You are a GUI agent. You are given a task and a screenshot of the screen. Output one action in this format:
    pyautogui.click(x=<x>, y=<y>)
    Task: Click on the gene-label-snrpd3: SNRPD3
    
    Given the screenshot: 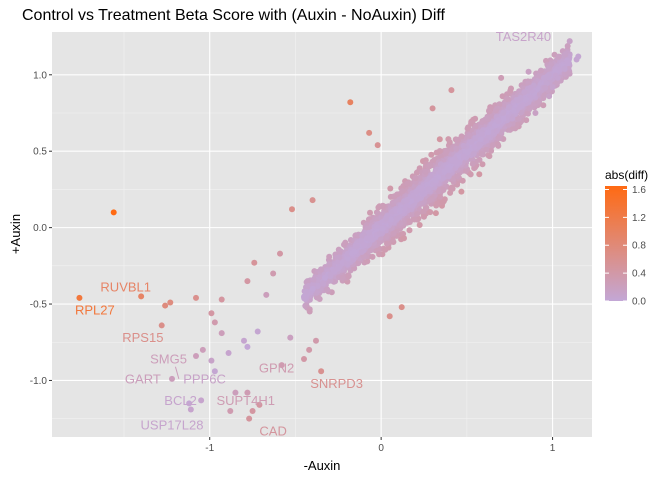 What is the action you would take?
    pyautogui.click(x=336, y=383)
    